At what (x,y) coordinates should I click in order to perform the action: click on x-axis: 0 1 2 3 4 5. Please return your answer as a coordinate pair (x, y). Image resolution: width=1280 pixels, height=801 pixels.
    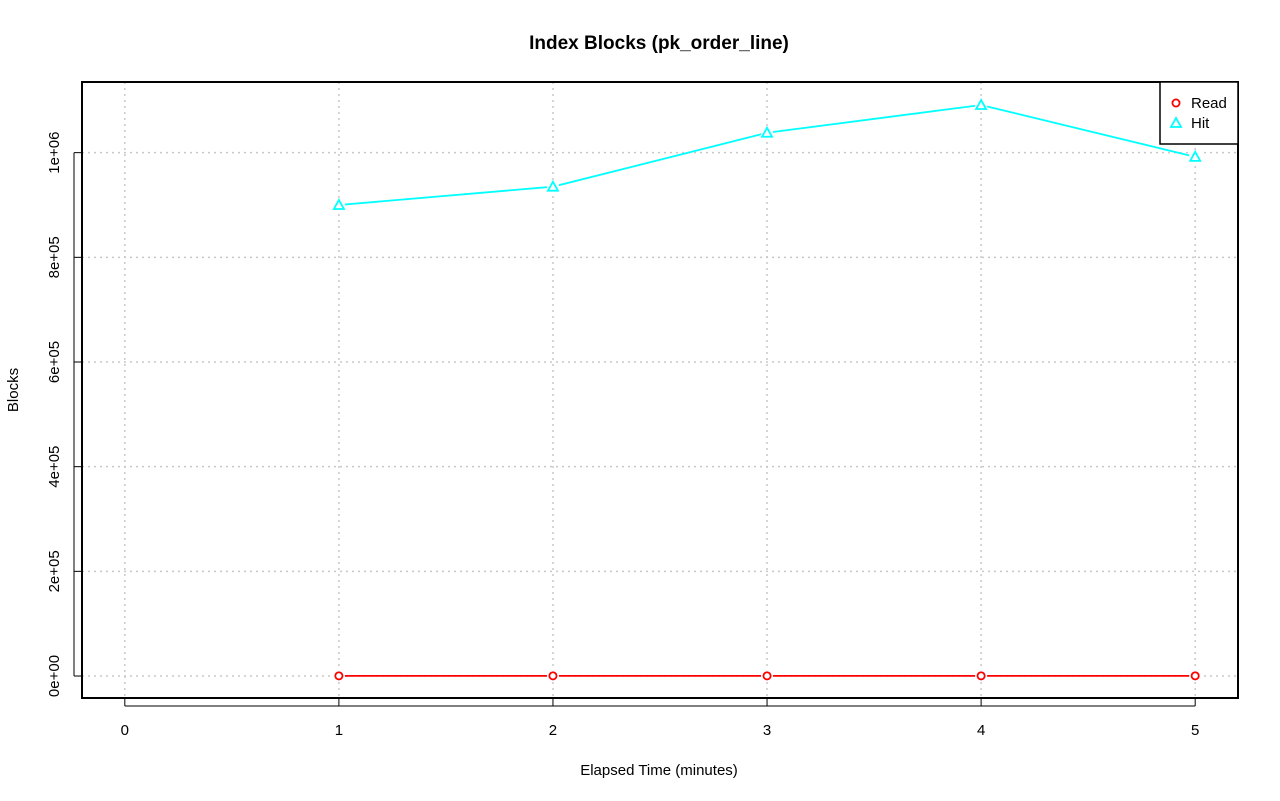
    Looking at the image, I should click on (660, 718).